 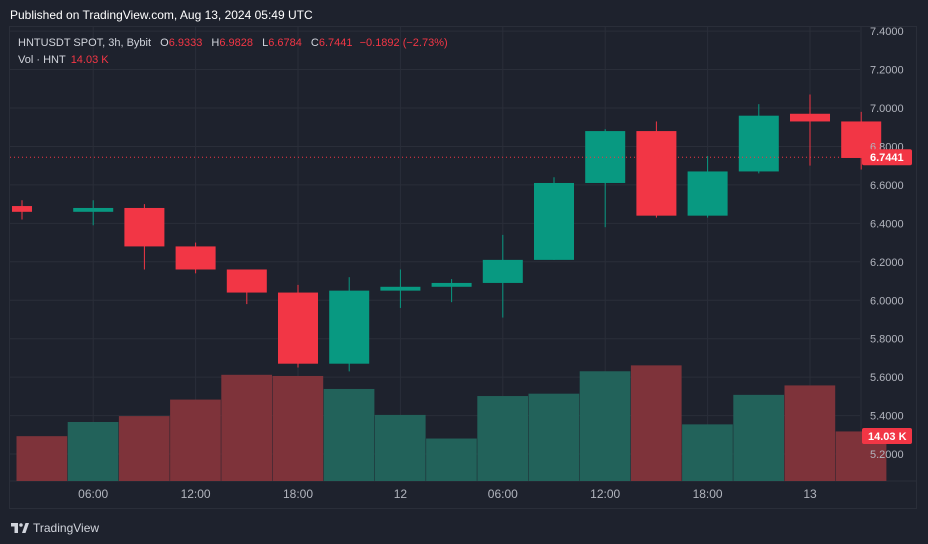 I want to click on y-tick-label: 7.4000, so click(x=887, y=32).